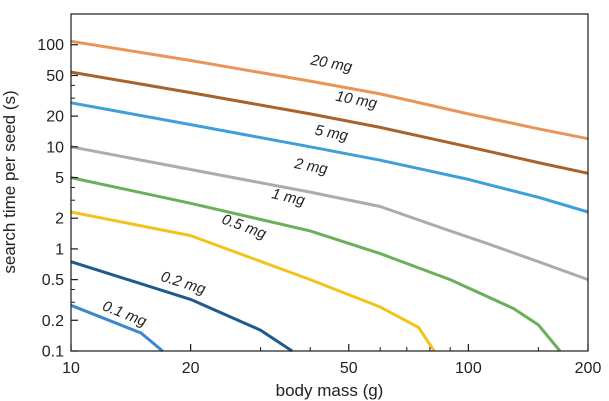 The width and height of the screenshot is (609, 401). I want to click on y-tick-label: 10, so click(55, 147).